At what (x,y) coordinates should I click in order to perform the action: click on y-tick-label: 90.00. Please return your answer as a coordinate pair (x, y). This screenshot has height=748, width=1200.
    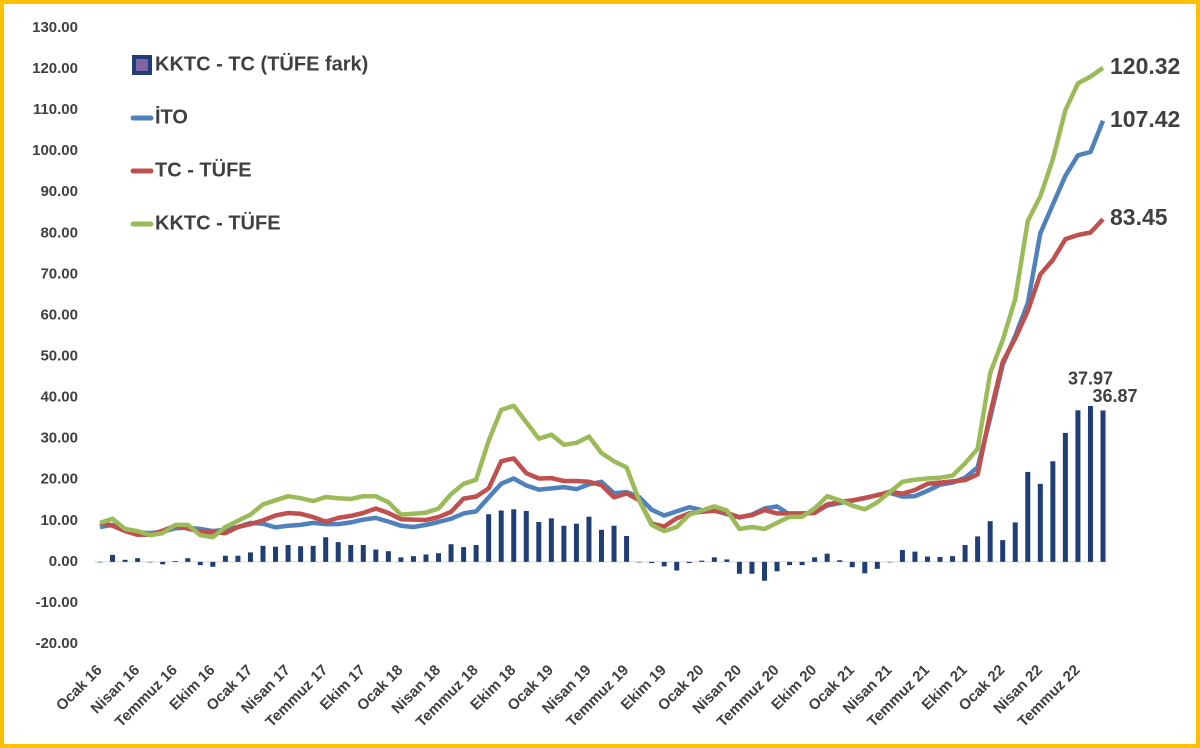
    Looking at the image, I should click on (59, 191).